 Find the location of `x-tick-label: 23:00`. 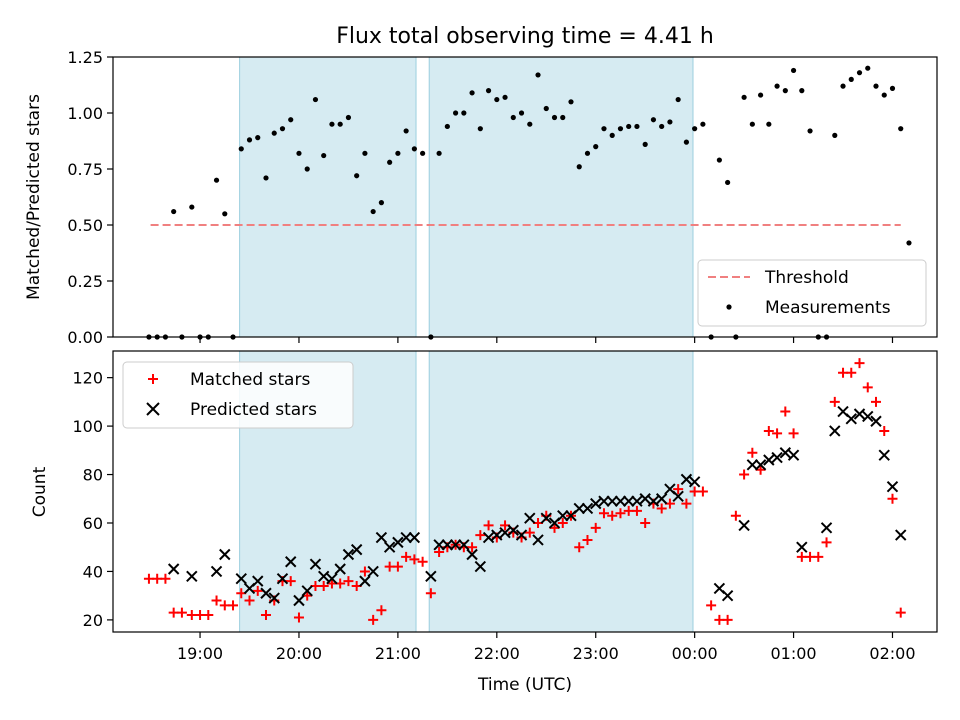

x-tick-label: 23:00 is located at coordinates (596, 653).